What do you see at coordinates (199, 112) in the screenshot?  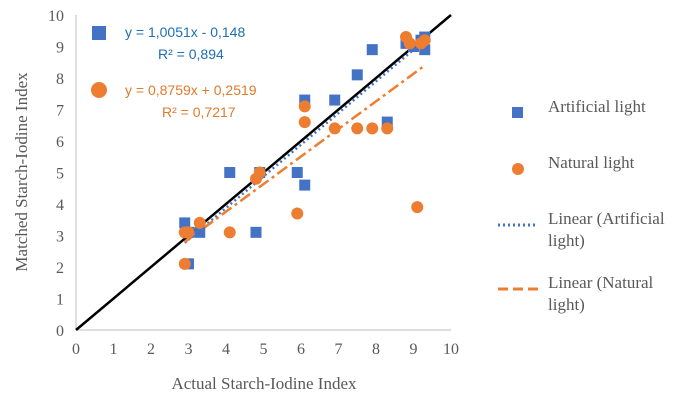 I see `orange-r2: R² = 0,7217` at bounding box center [199, 112].